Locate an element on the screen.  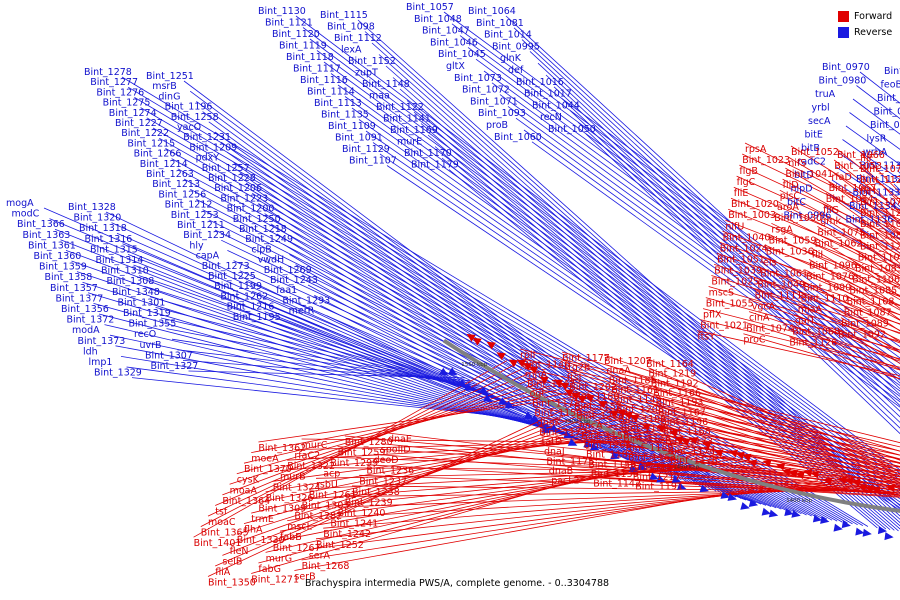
gene-label: Bint_1118 is located at coordinates (310, 57).